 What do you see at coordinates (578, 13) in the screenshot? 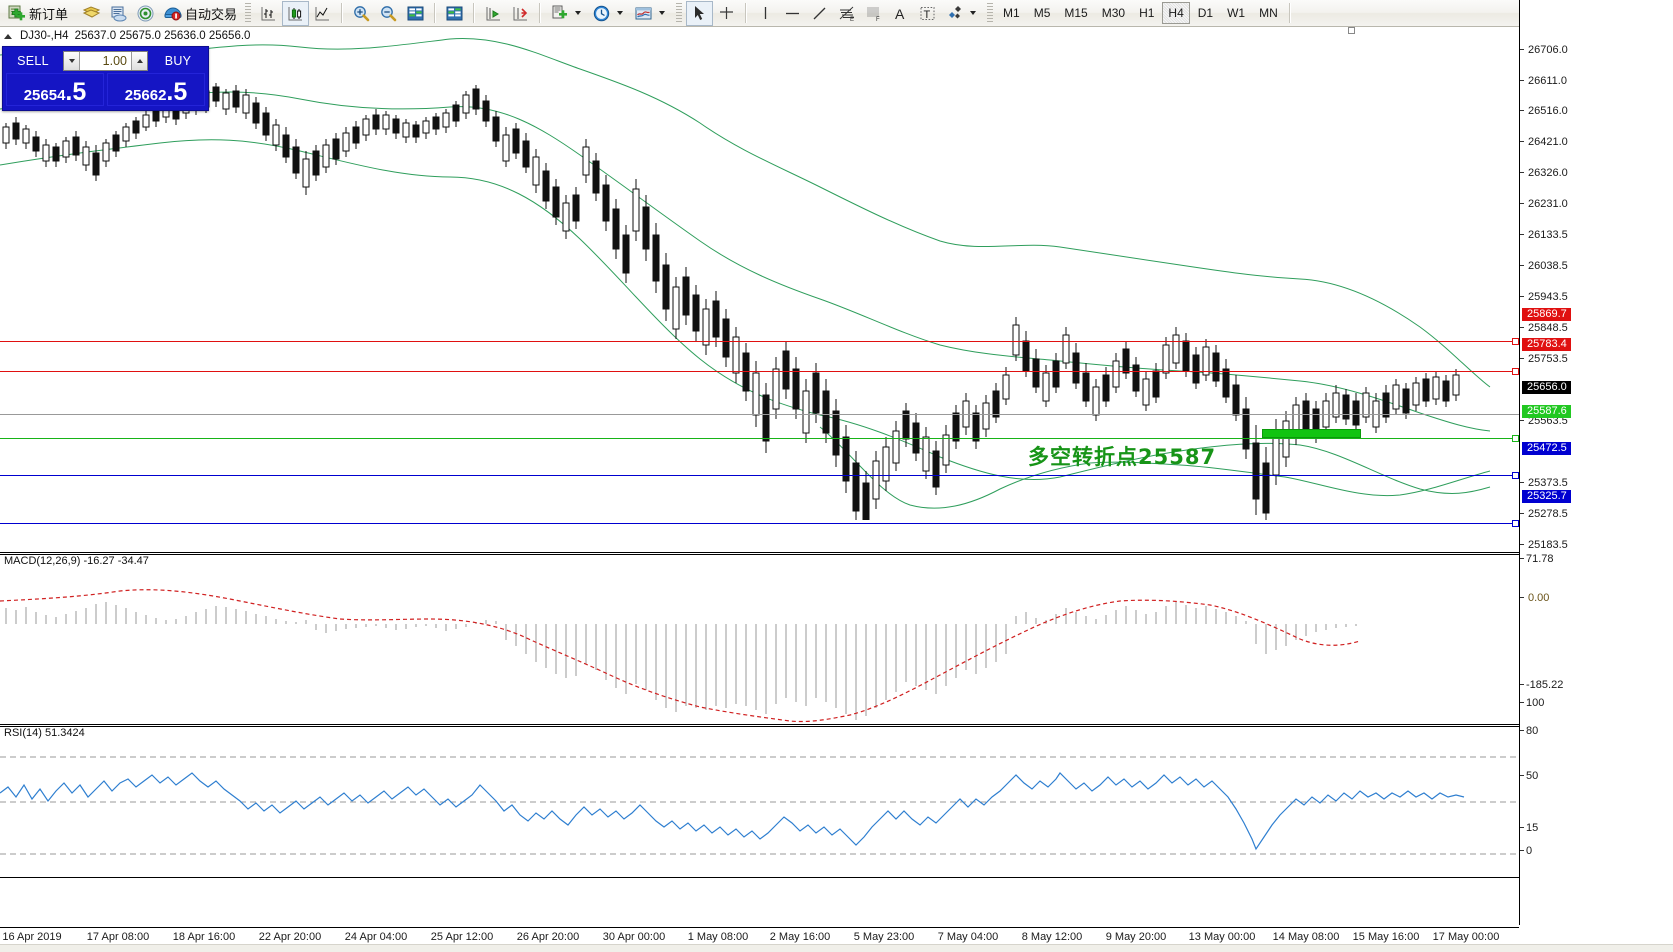
I see `indicators-dropdown-arrow` at bounding box center [578, 13].